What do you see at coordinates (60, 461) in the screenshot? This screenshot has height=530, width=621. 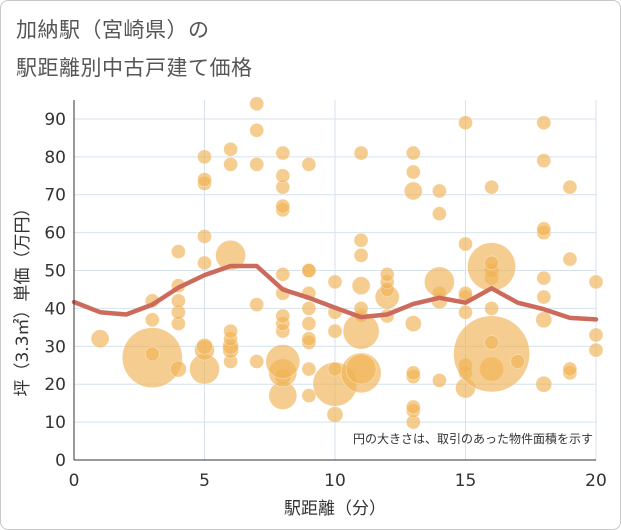 I see `y-tick-label: 0` at bounding box center [60, 461].